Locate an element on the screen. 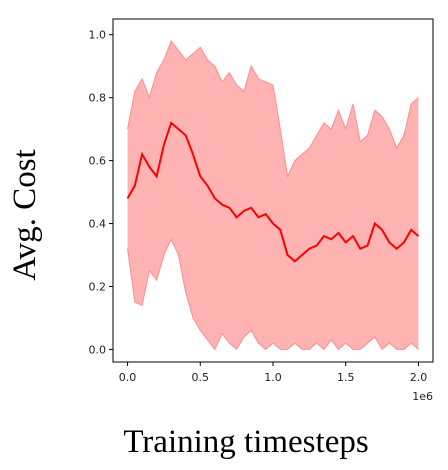 The width and height of the screenshot is (448, 470). x-axis-ticks: 0.0 0.5 1.0 1.5 2.0 is located at coordinates (273, 373).